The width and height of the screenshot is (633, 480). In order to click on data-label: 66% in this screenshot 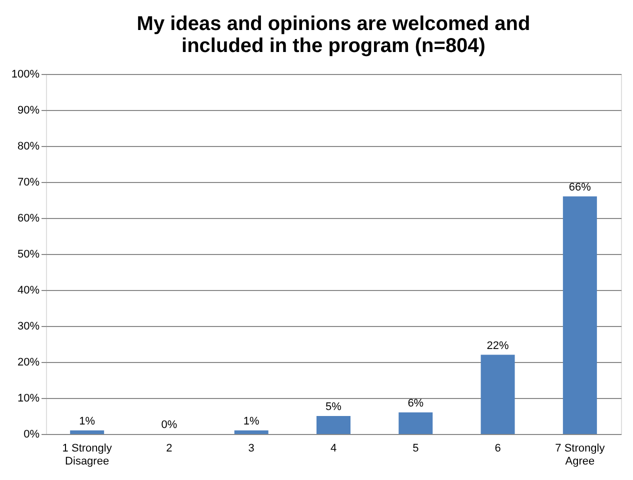, I will do `click(580, 187)`.